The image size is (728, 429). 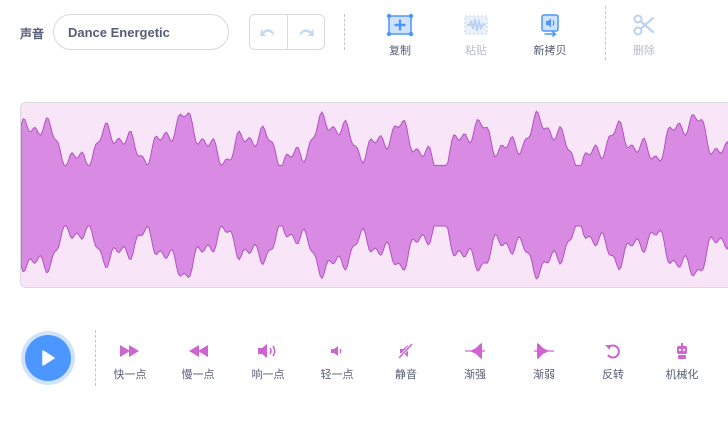 I want to click on effect-reverse-button: 反转, so click(x=613, y=362).